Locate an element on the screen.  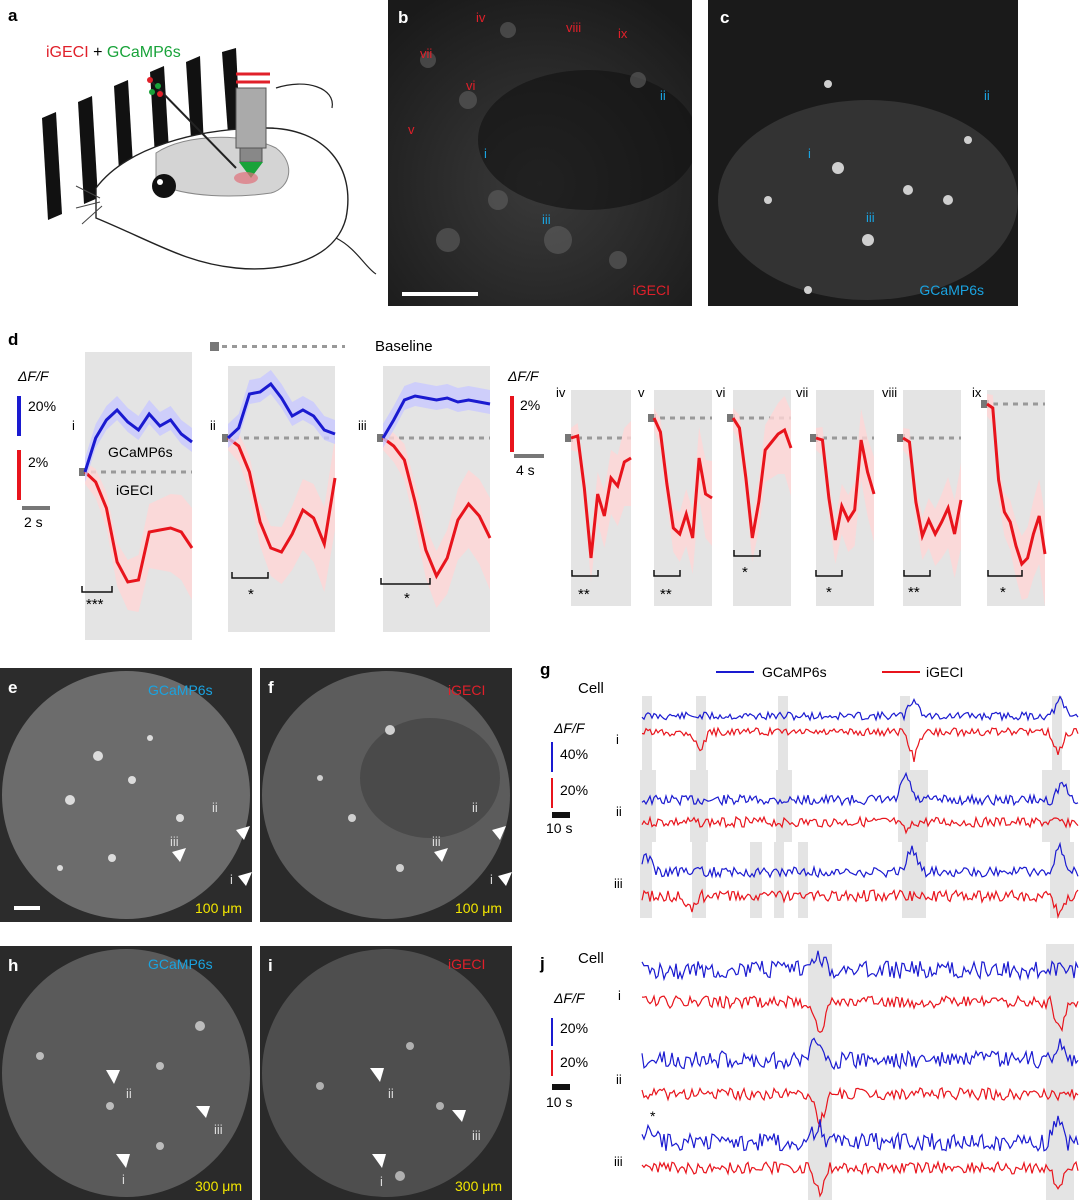
panel-g-cell-label: Cell is located at coordinates (591, 688).